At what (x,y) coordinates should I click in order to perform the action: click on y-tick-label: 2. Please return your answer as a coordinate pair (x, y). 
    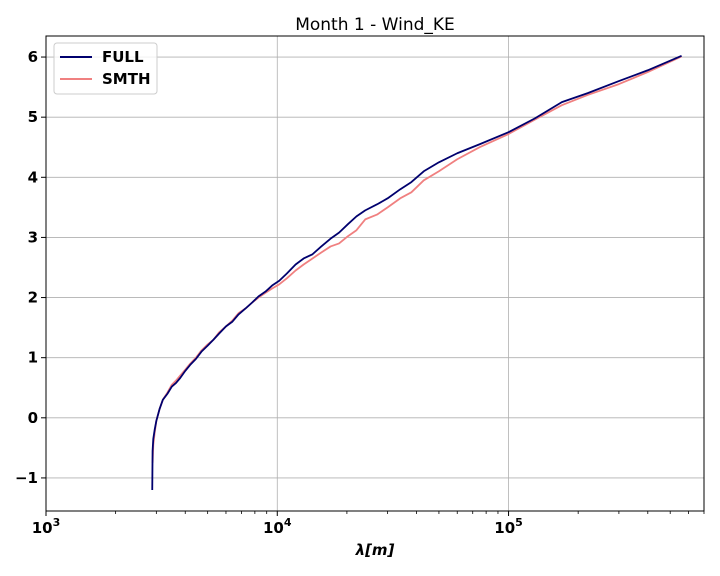
    Looking at the image, I should click on (33, 298).